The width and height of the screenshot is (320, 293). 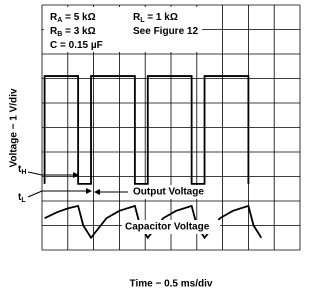 What do you see at coordinates (78, 31) in the screenshot?
I see `text: = 3 kΩ` at bounding box center [78, 31].